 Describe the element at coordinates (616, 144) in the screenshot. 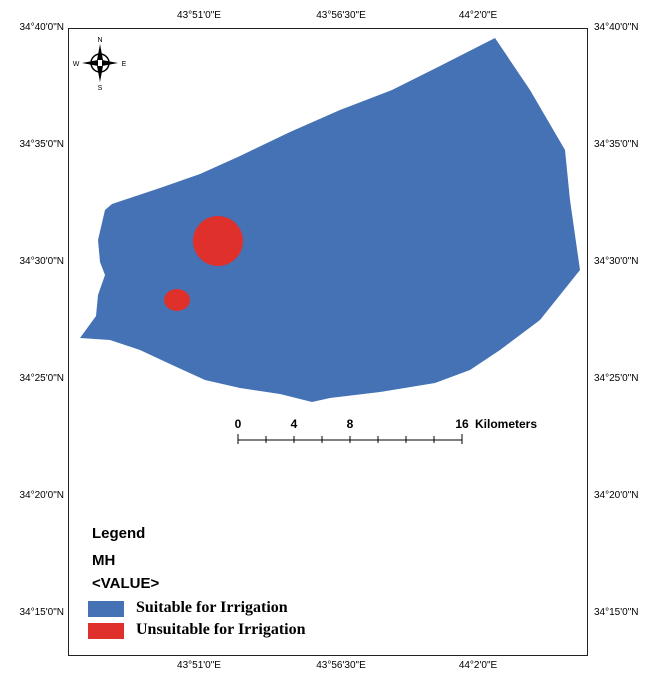

I see `lat-label-right-2: 34°35'0"N` at that location.